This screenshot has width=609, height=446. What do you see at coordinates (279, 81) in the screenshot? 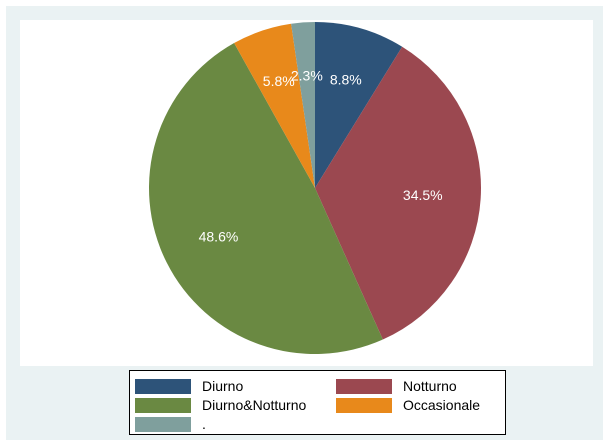
I see `slice-label-occasionale: 5.8%` at bounding box center [279, 81].